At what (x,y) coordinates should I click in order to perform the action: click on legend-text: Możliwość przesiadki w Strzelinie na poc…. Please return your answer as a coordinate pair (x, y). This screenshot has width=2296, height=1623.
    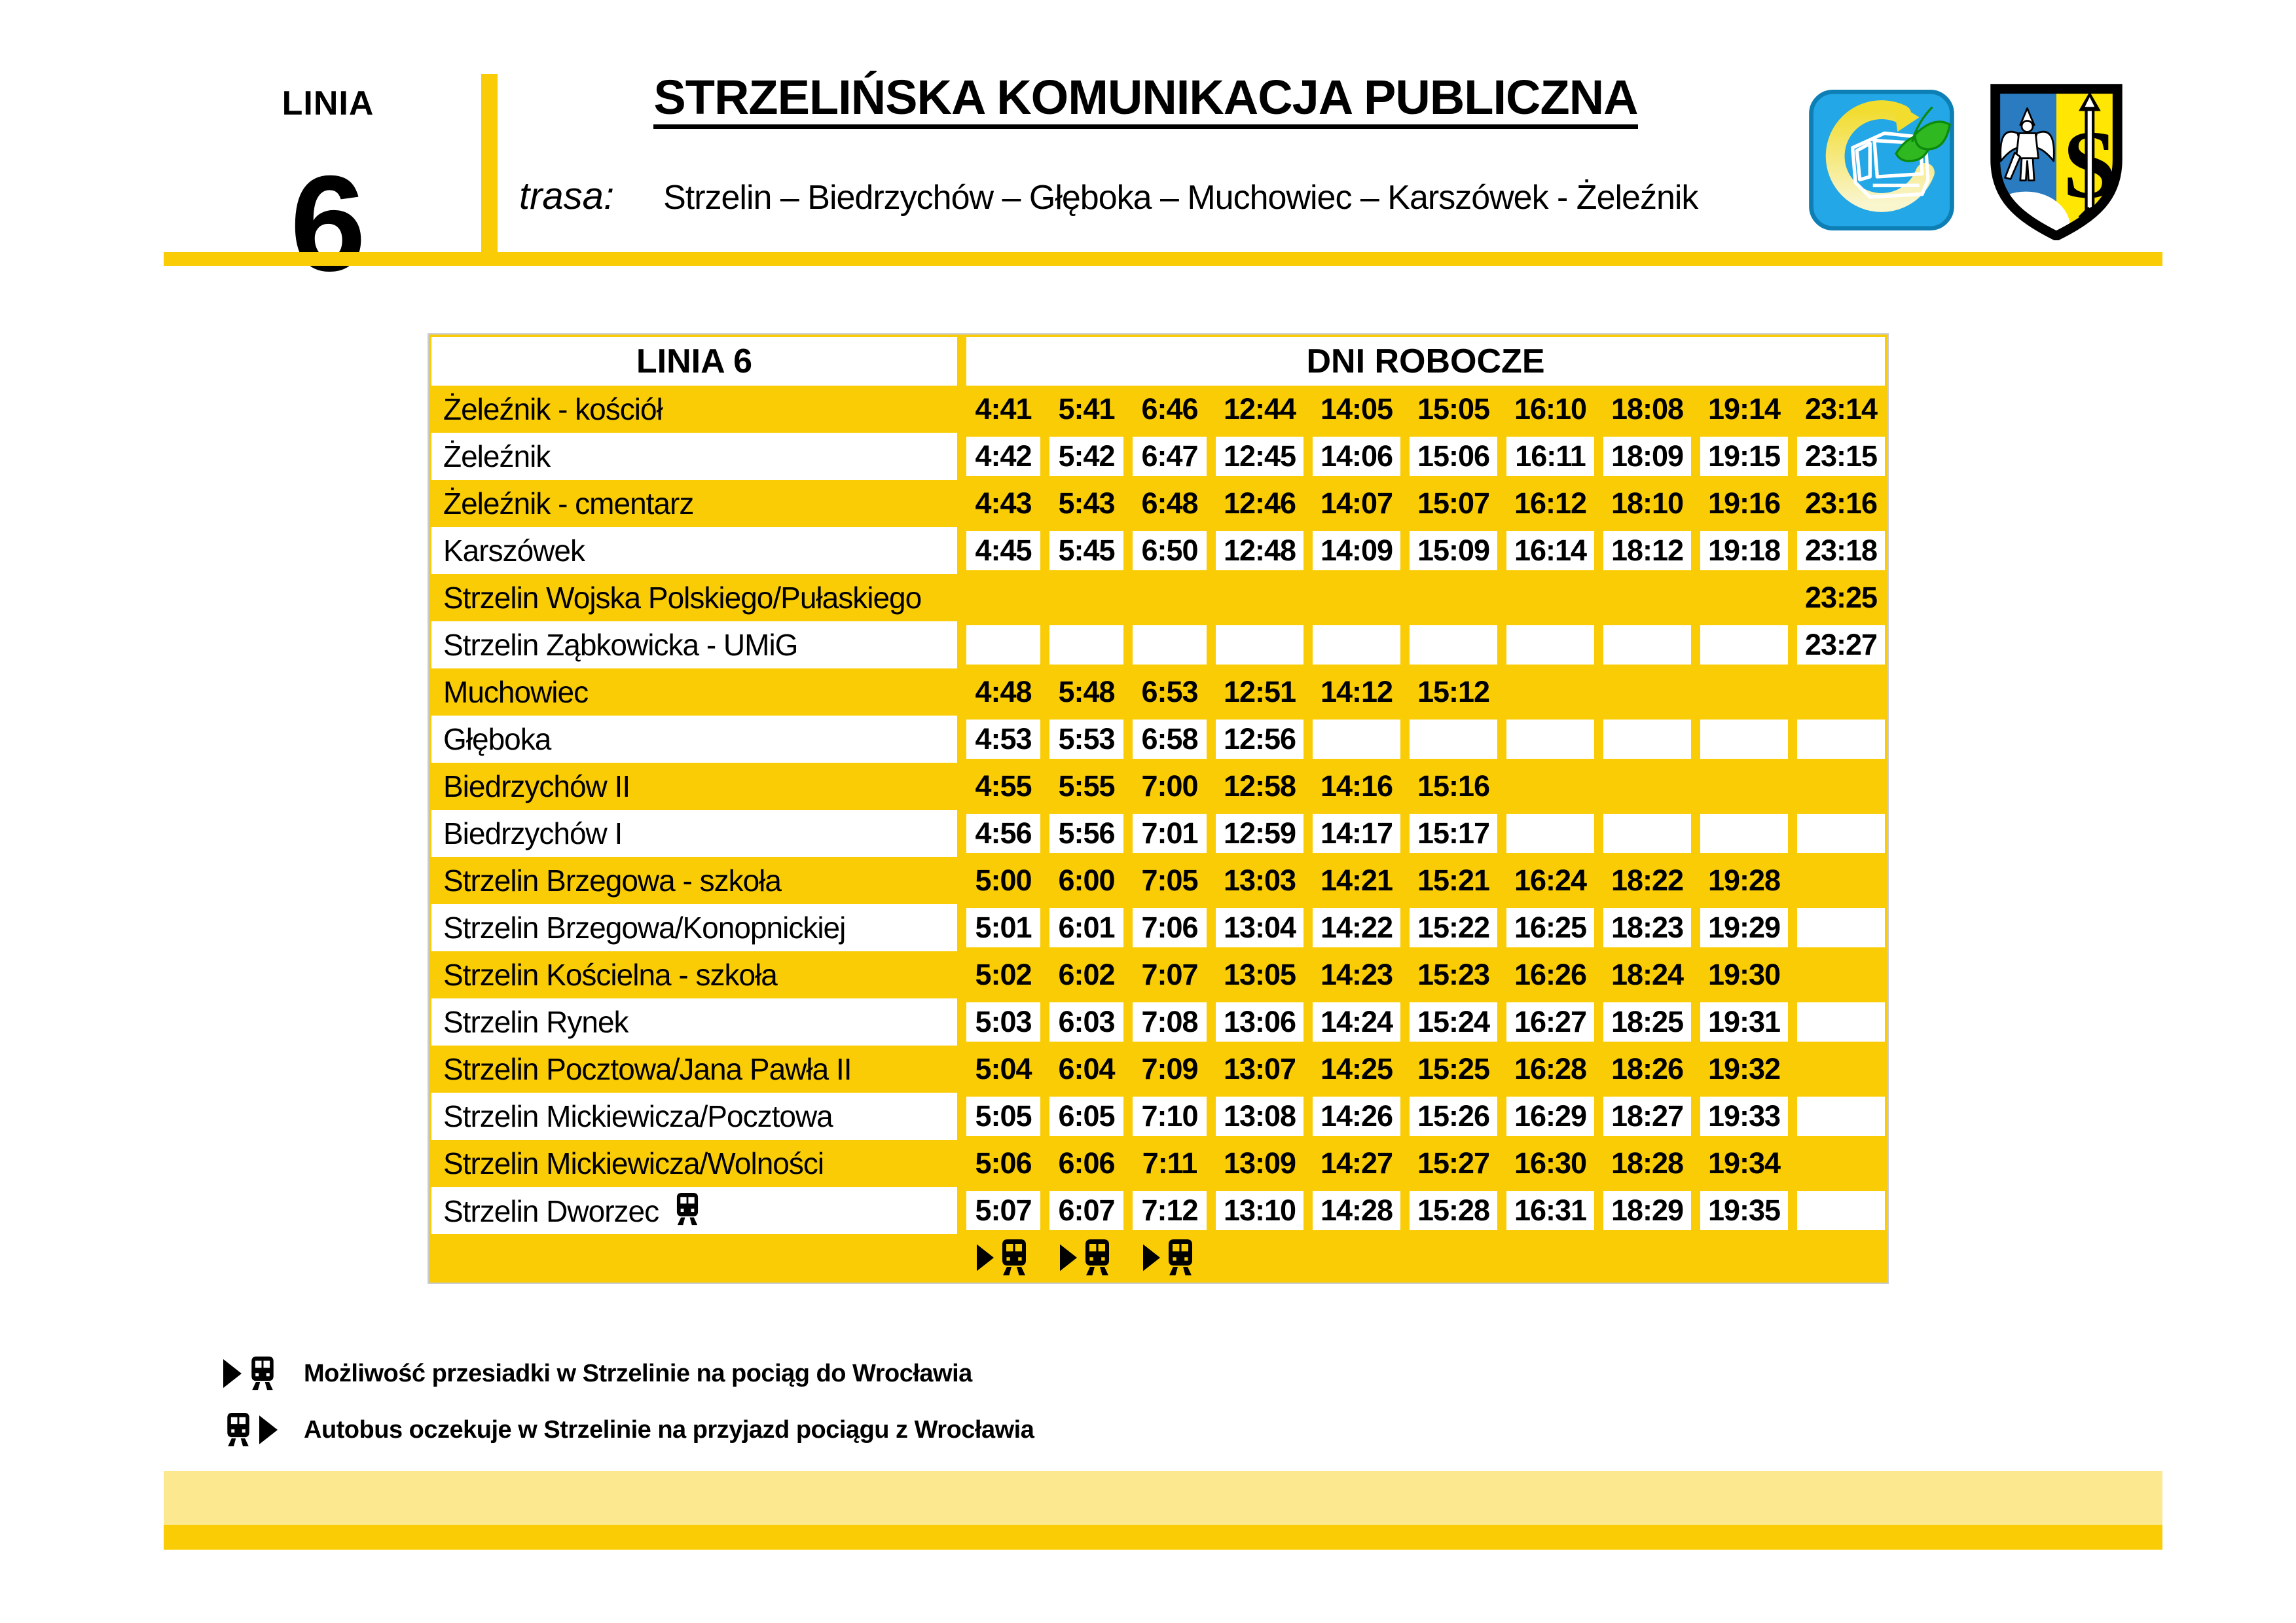
    Looking at the image, I should click on (638, 1373).